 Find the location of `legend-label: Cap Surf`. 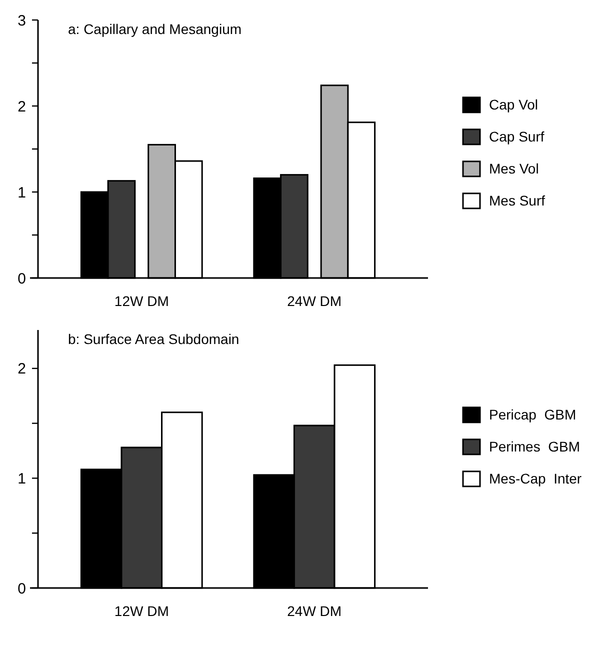

legend-label: Cap Surf is located at coordinates (516, 136).